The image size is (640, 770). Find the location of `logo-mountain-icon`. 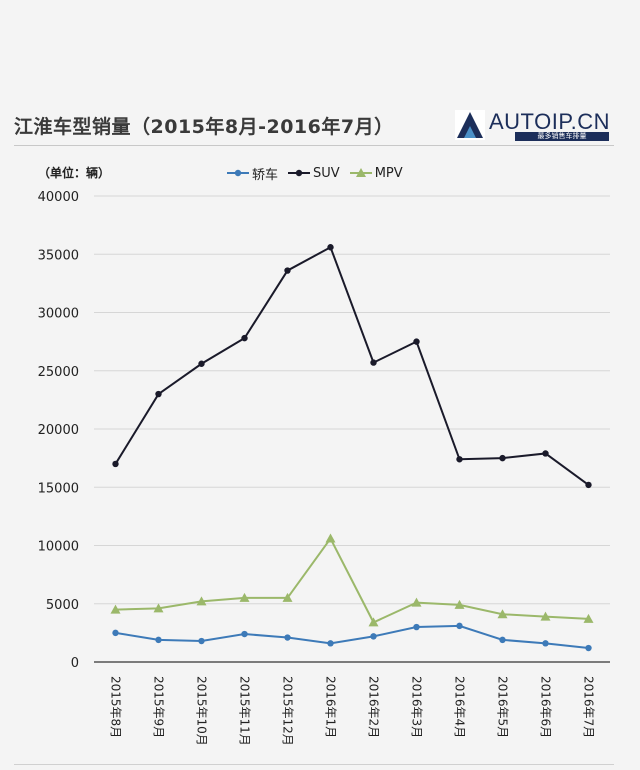

logo-mountain-icon is located at coordinates (470, 125).